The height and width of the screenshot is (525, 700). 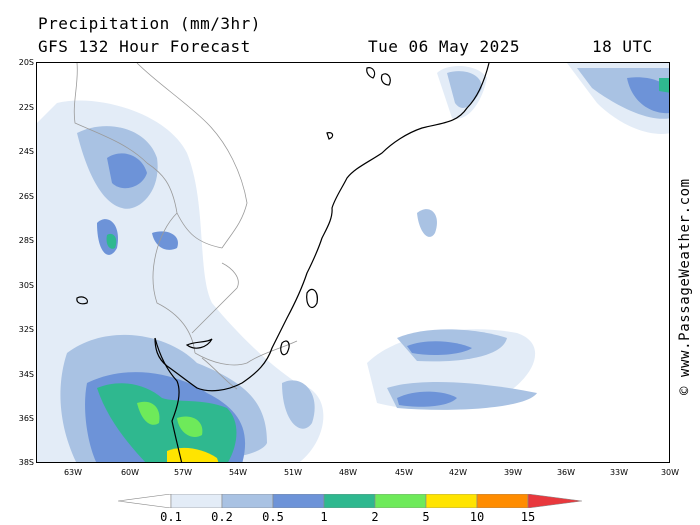 What do you see at coordinates (685, 286) in the screenshot?
I see `site-credit: © www.PassageWeather.com` at bounding box center [685, 286].